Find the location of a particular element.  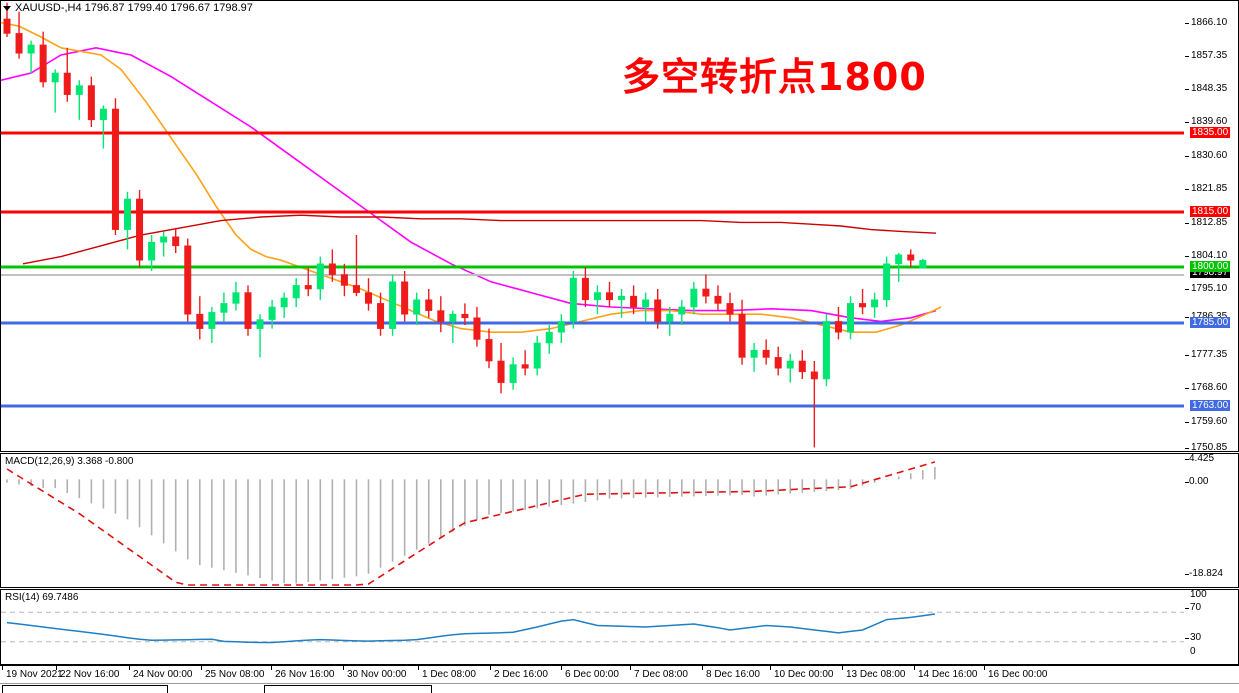

price-axis-label: 1812.85 is located at coordinates (1209, 222).